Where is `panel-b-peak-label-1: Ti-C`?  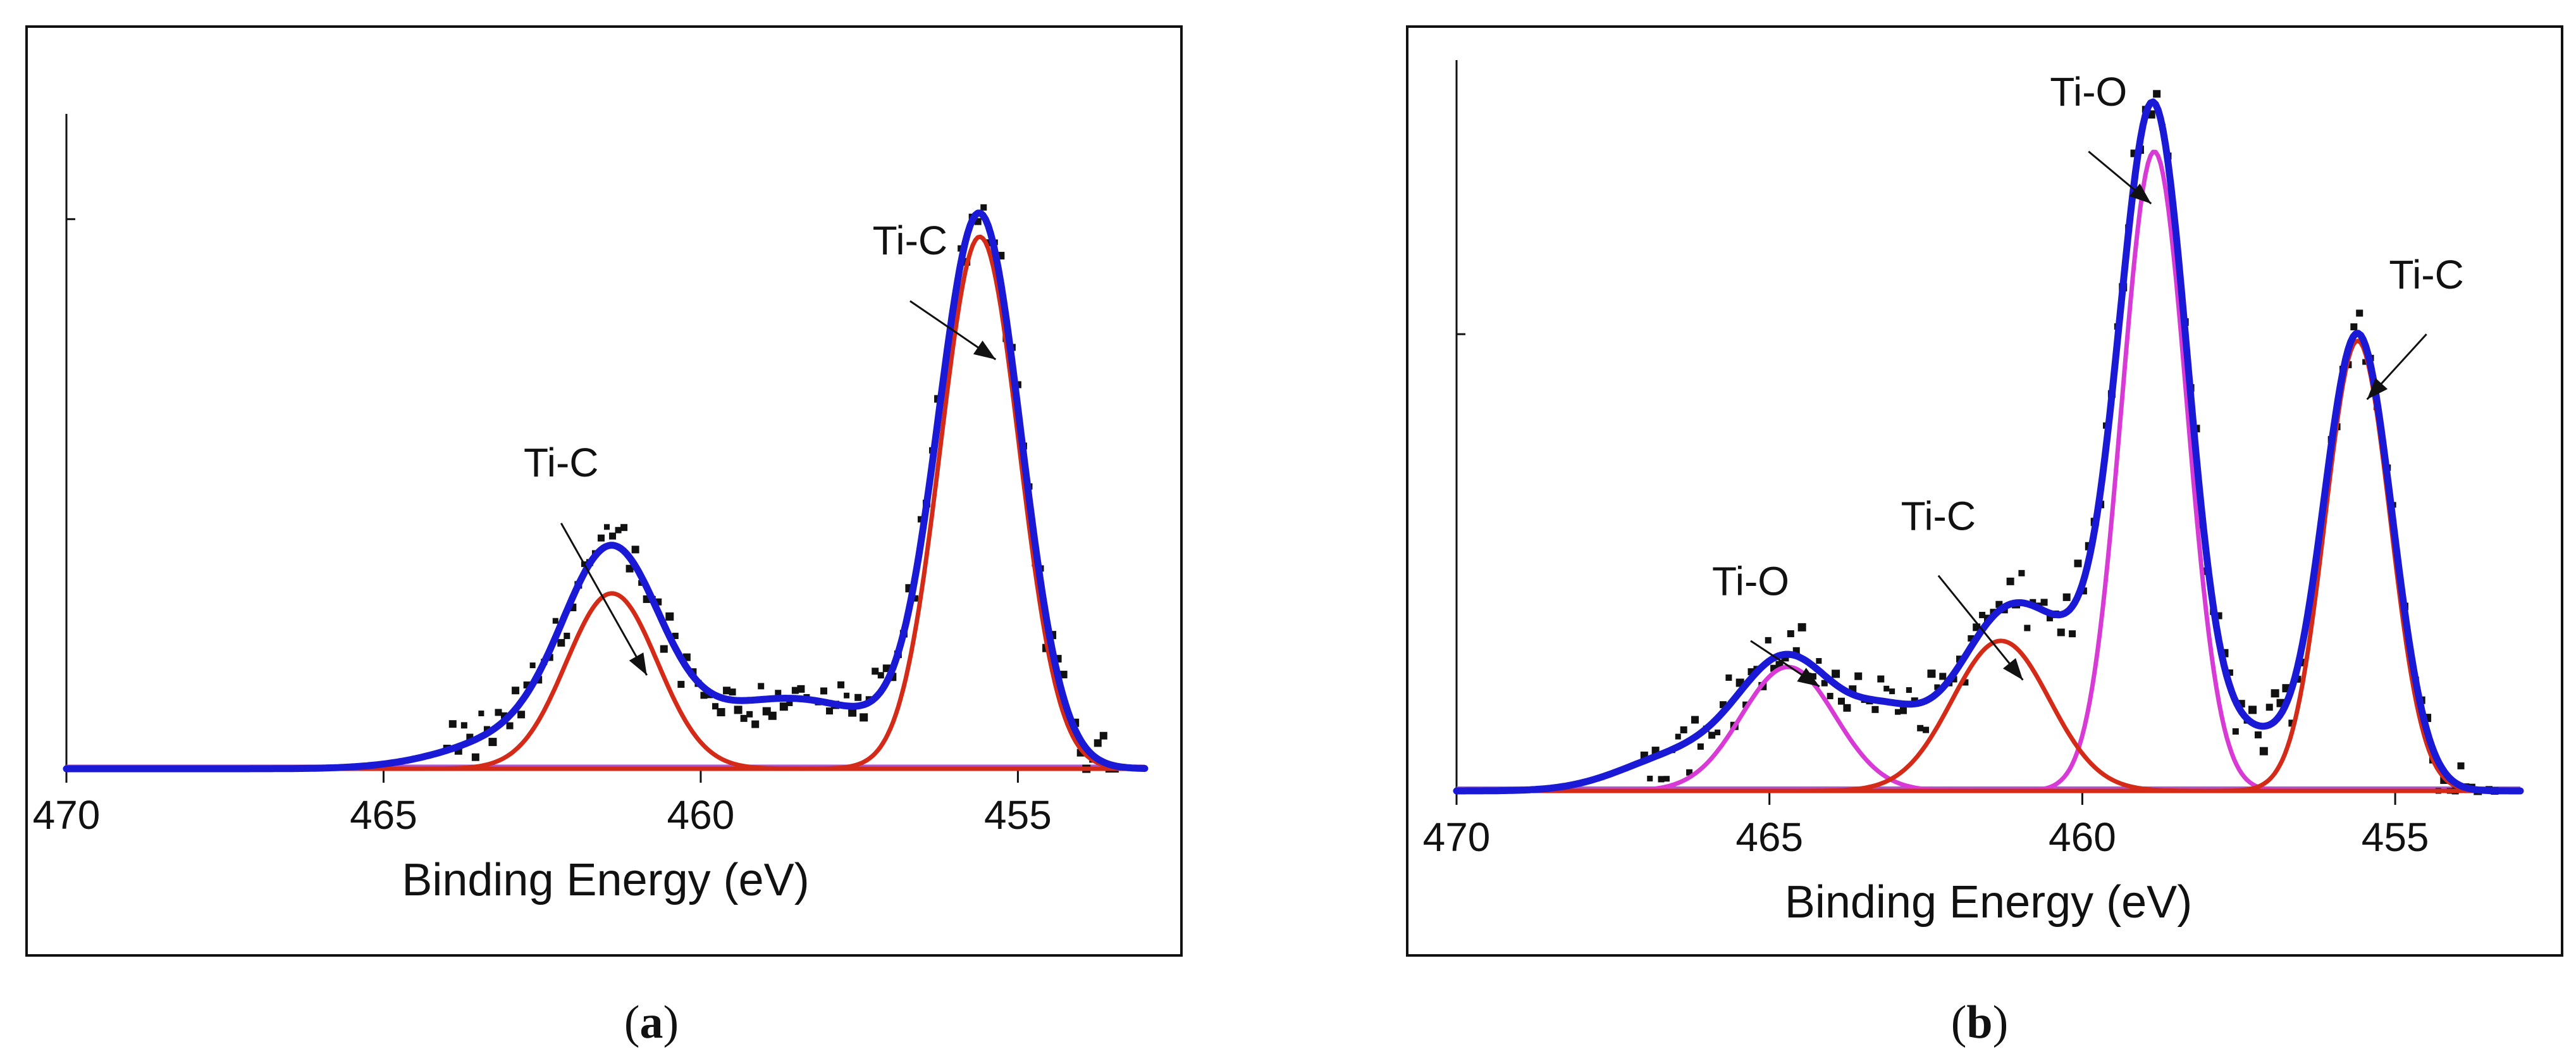
panel-b-peak-label-1: Ti-C is located at coordinates (2426, 274).